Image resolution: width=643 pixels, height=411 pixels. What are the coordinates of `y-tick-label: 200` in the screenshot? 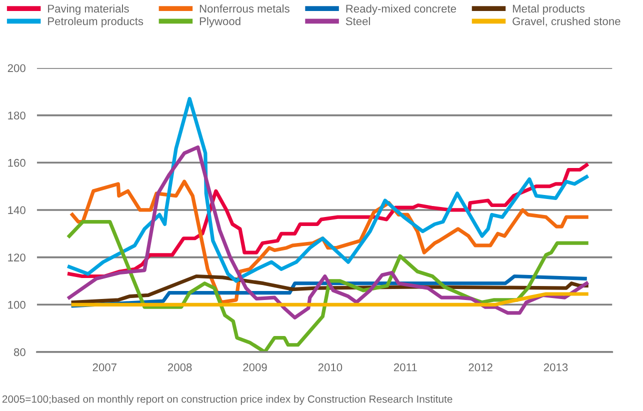 It's located at (17, 68).